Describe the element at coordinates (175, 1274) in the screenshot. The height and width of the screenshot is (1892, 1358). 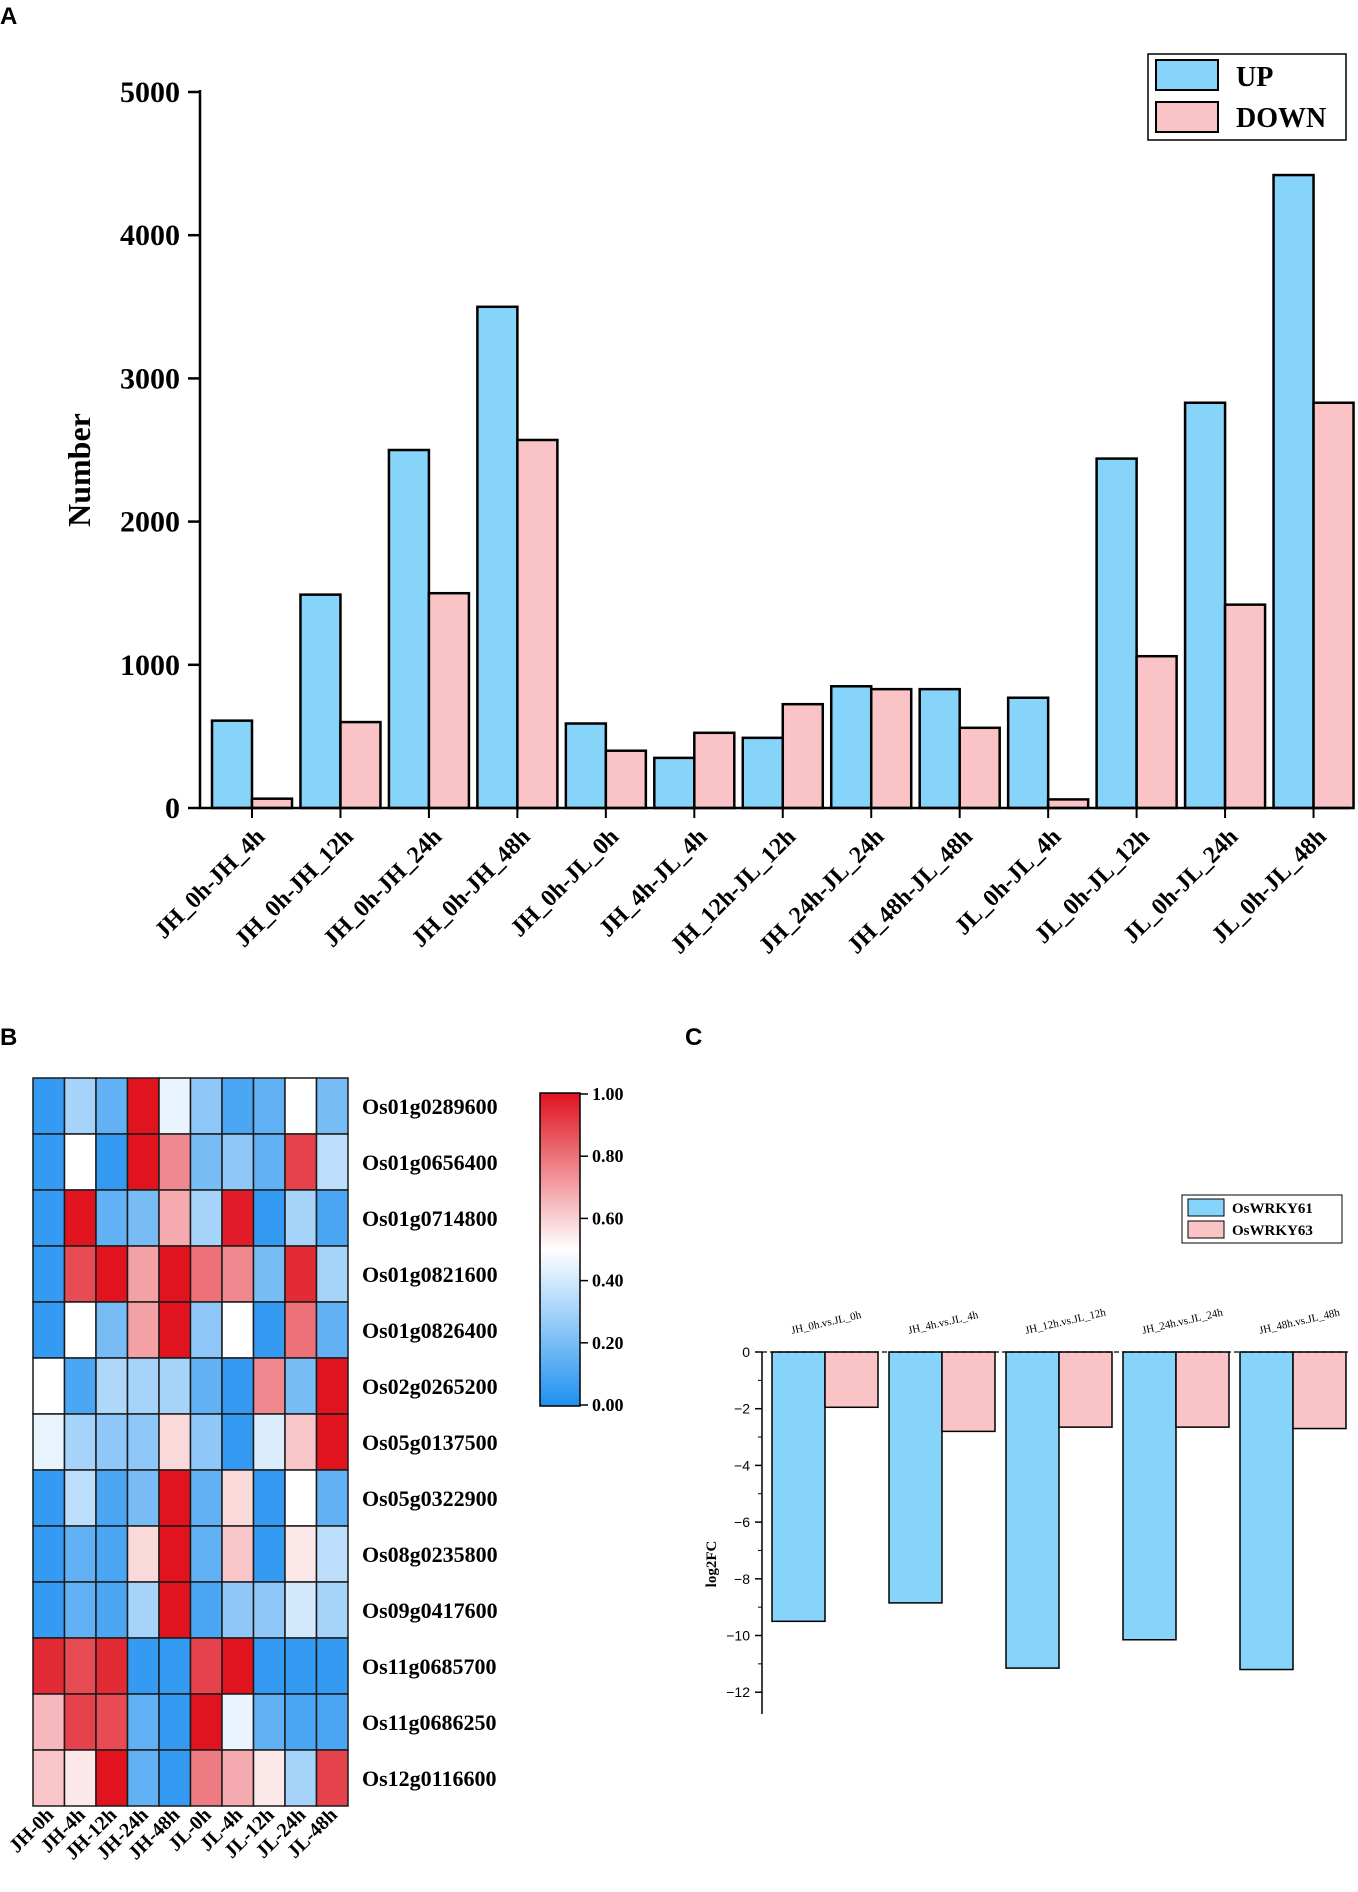
I see `heatmap-cell-r3-c4` at that location.